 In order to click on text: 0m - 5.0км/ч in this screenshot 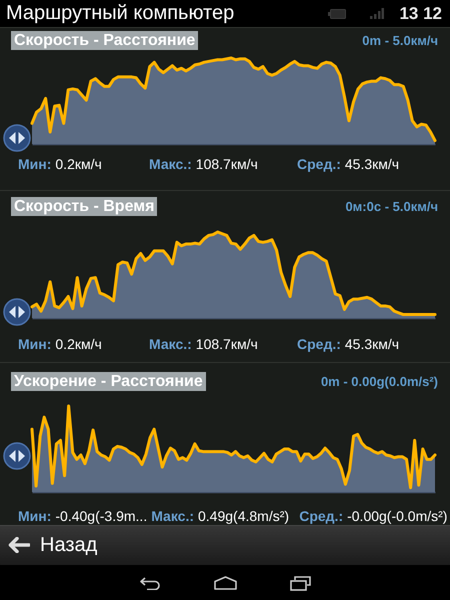, I will do `click(400, 41)`.